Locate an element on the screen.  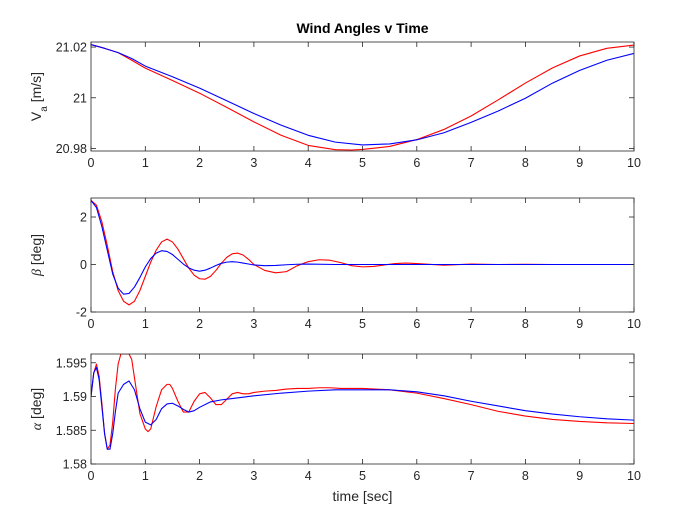
y-axis-label-sub: a is located at coordinates (44, 109).